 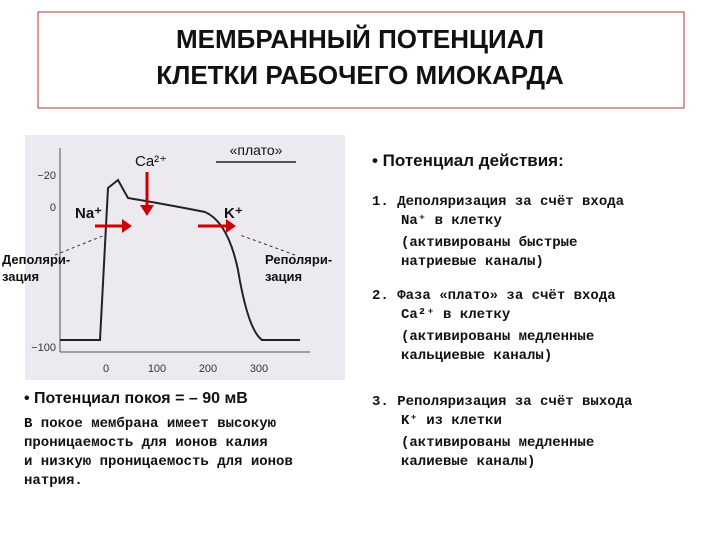 What do you see at coordinates (136, 398) in the screenshot?
I see `resting-heading: • Потенциал покоя = – 90 мВ` at bounding box center [136, 398].